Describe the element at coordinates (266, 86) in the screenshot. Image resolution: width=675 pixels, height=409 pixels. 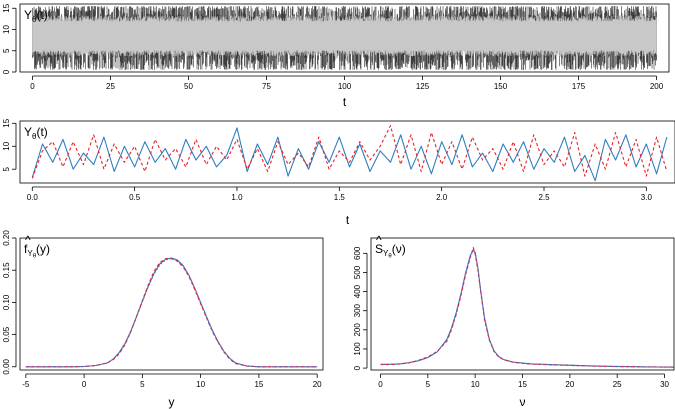
I see `x-tick-label: 75` at that location.